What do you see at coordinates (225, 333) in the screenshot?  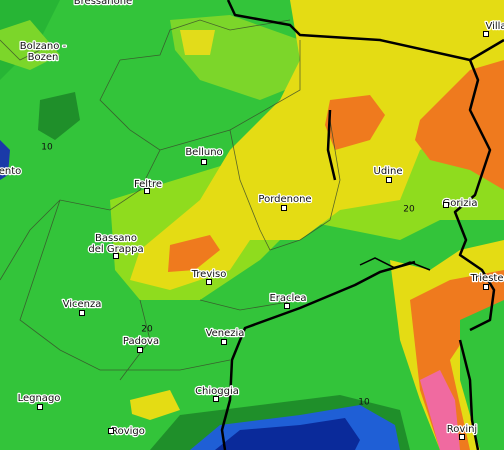 I see `city-label: Venezia` at bounding box center [225, 333].